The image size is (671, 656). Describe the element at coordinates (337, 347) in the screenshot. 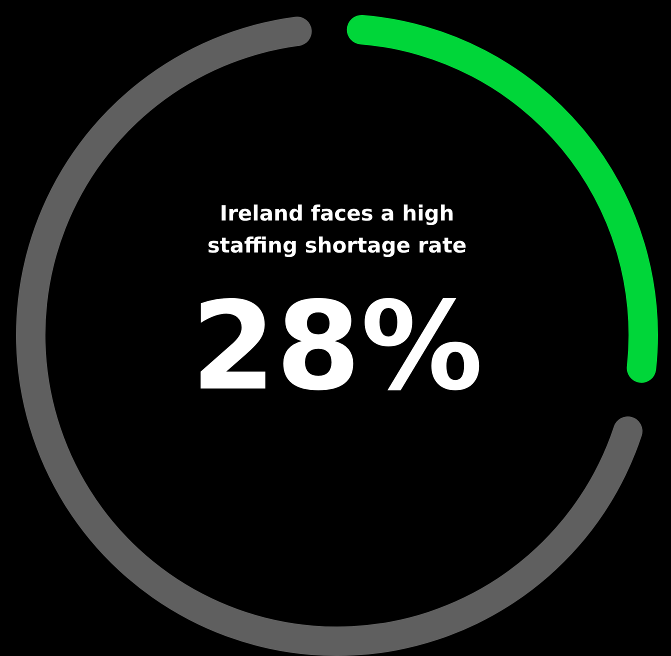

I see `text: 28%` at that location.